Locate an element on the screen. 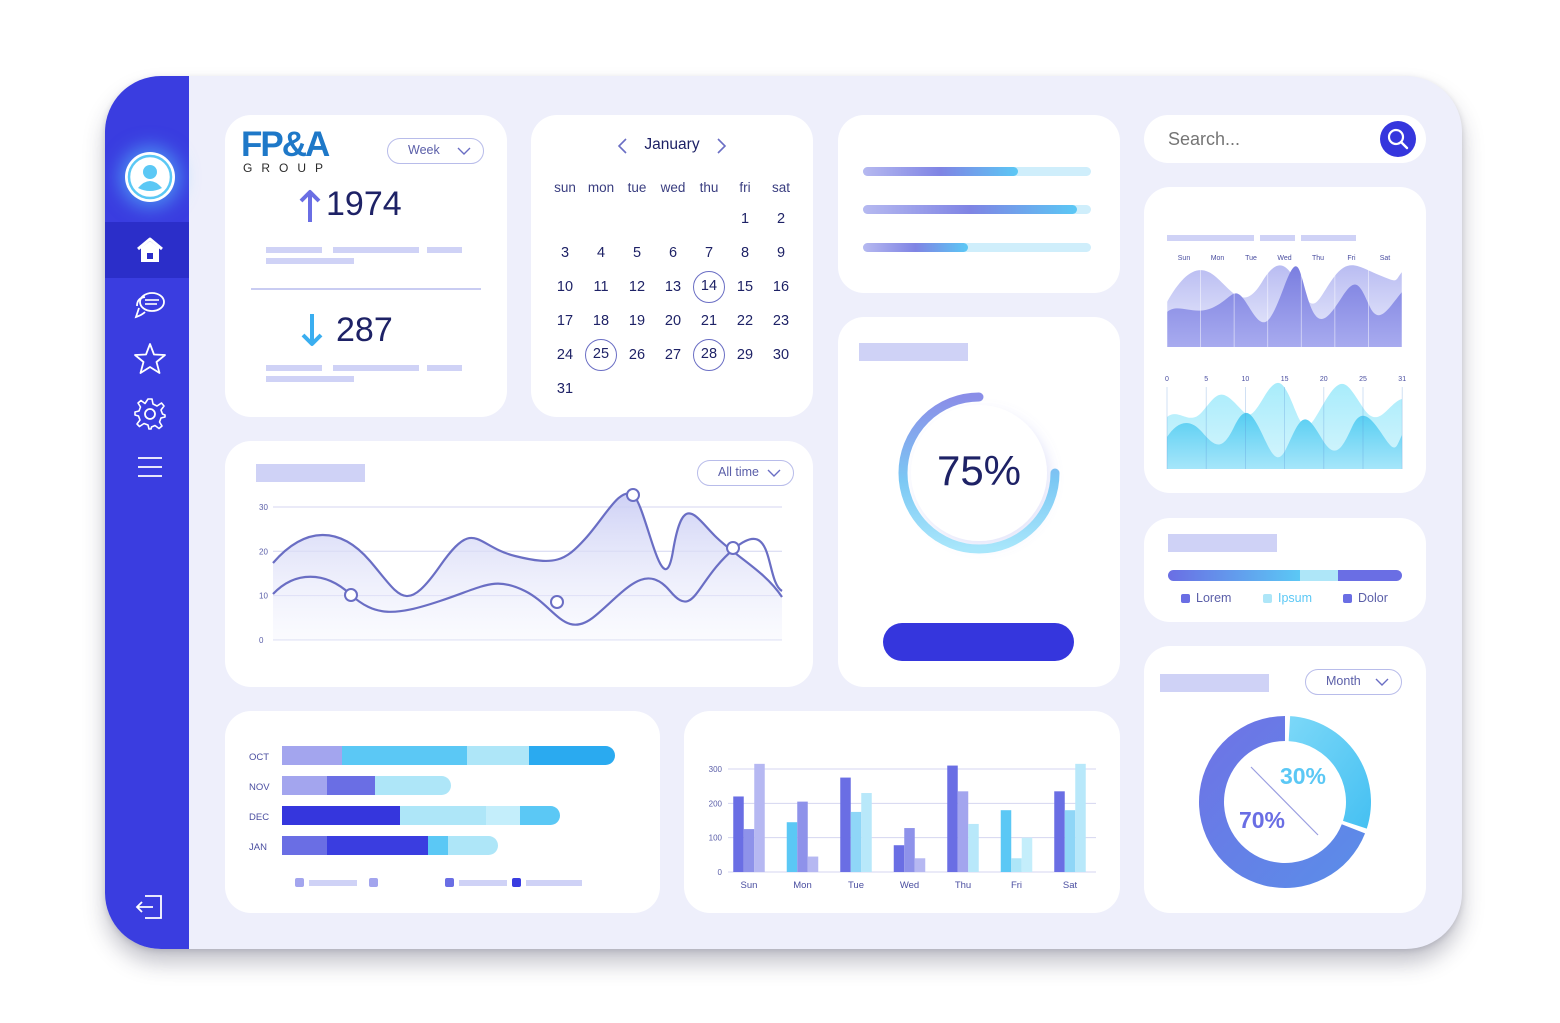  menu-icon is located at coordinates (150, 467).